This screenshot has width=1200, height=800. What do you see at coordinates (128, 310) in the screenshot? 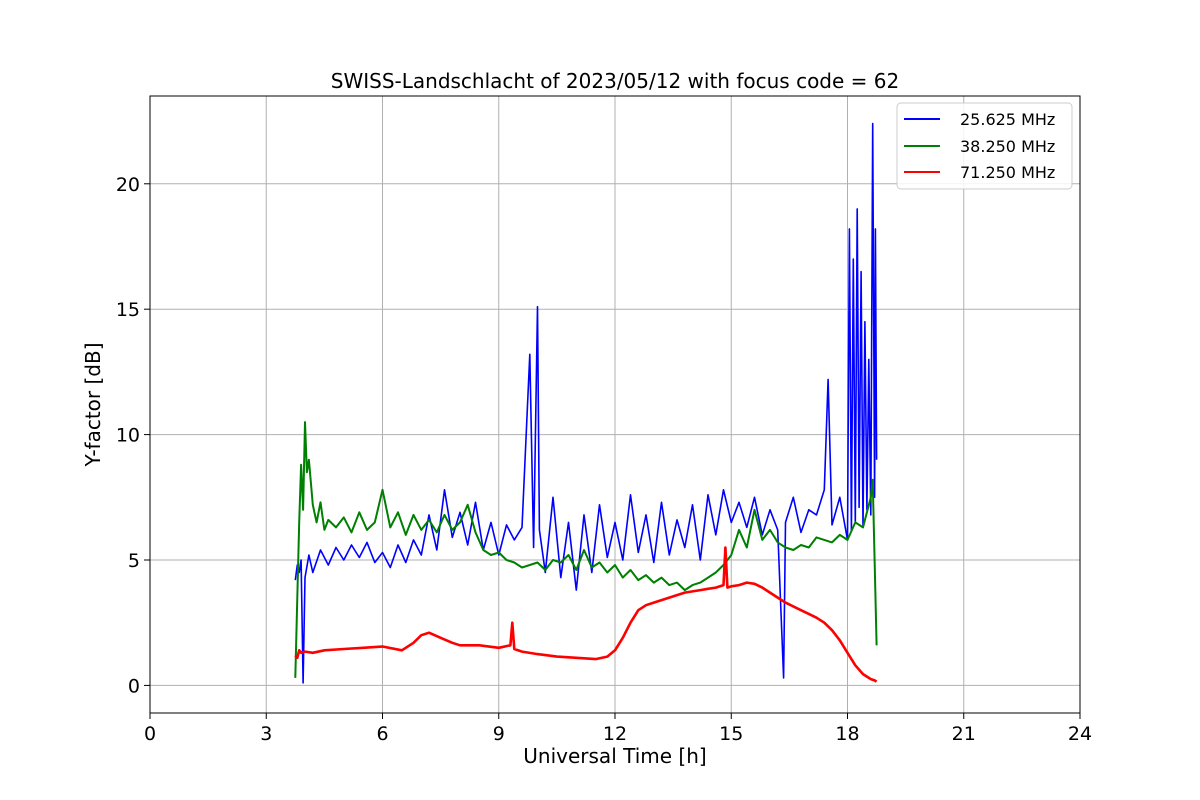
I see `y-tick-label: 15` at bounding box center [128, 310].